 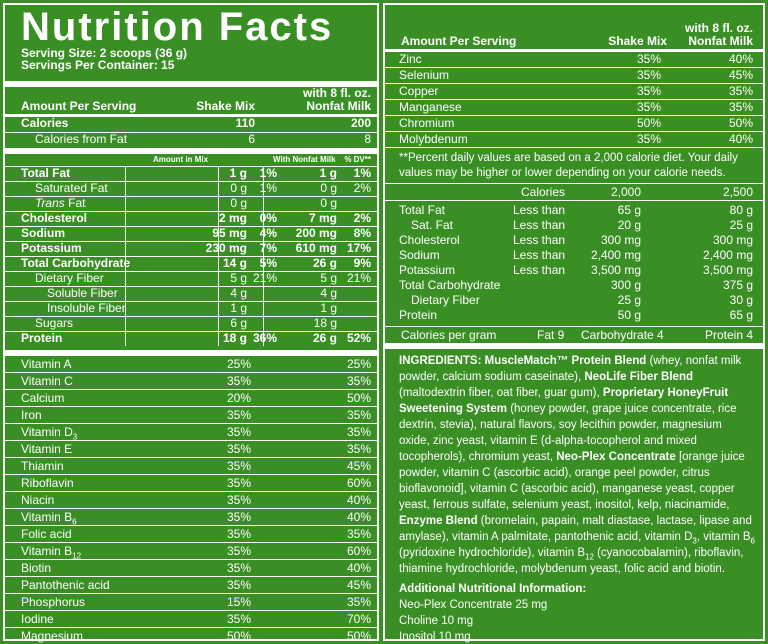 I want to click on milk-amount: 5 g, so click(x=328, y=278).